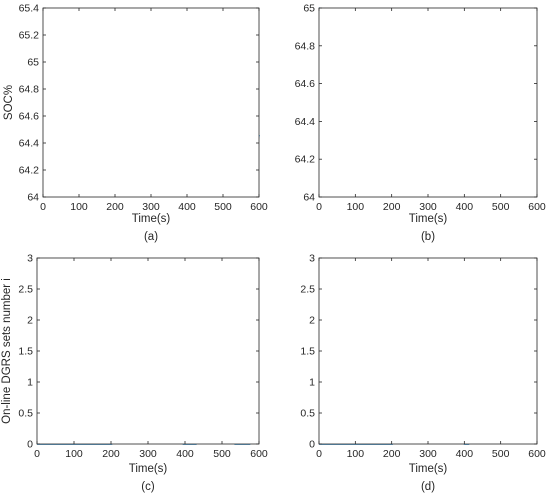  I want to click on panel-caption: (a), so click(151, 237).